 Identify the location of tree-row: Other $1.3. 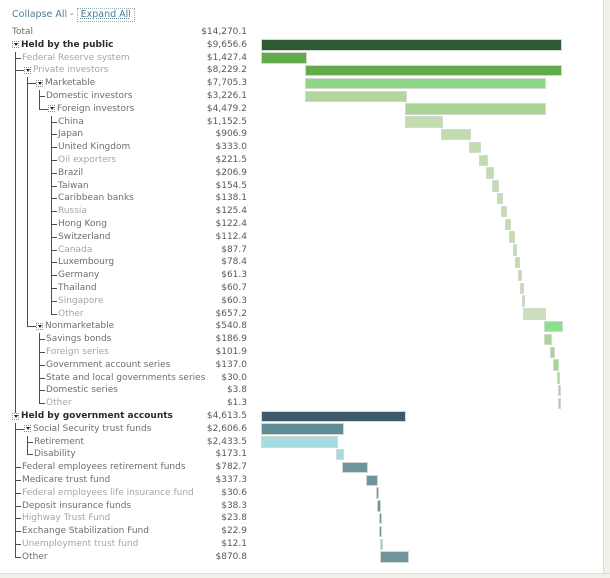
(305, 403).